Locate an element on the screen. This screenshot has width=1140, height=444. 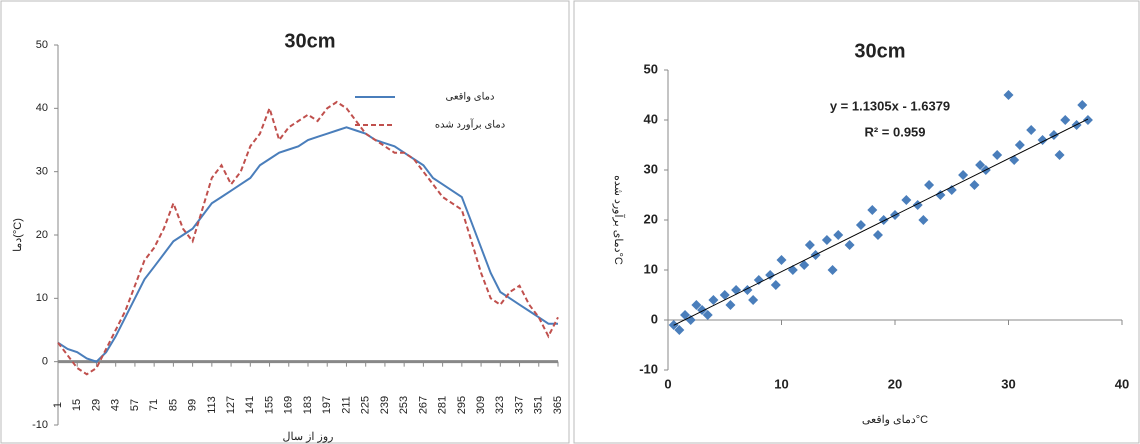
y-axis-title: دما(°C) is located at coordinates (18, 235).